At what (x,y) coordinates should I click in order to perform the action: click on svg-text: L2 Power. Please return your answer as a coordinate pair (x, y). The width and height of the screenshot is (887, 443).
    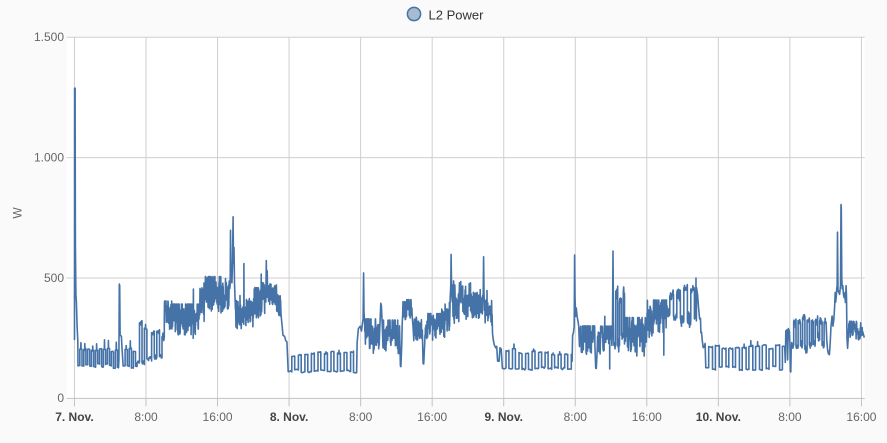
    Looking at the image, I should click on (457, 15).